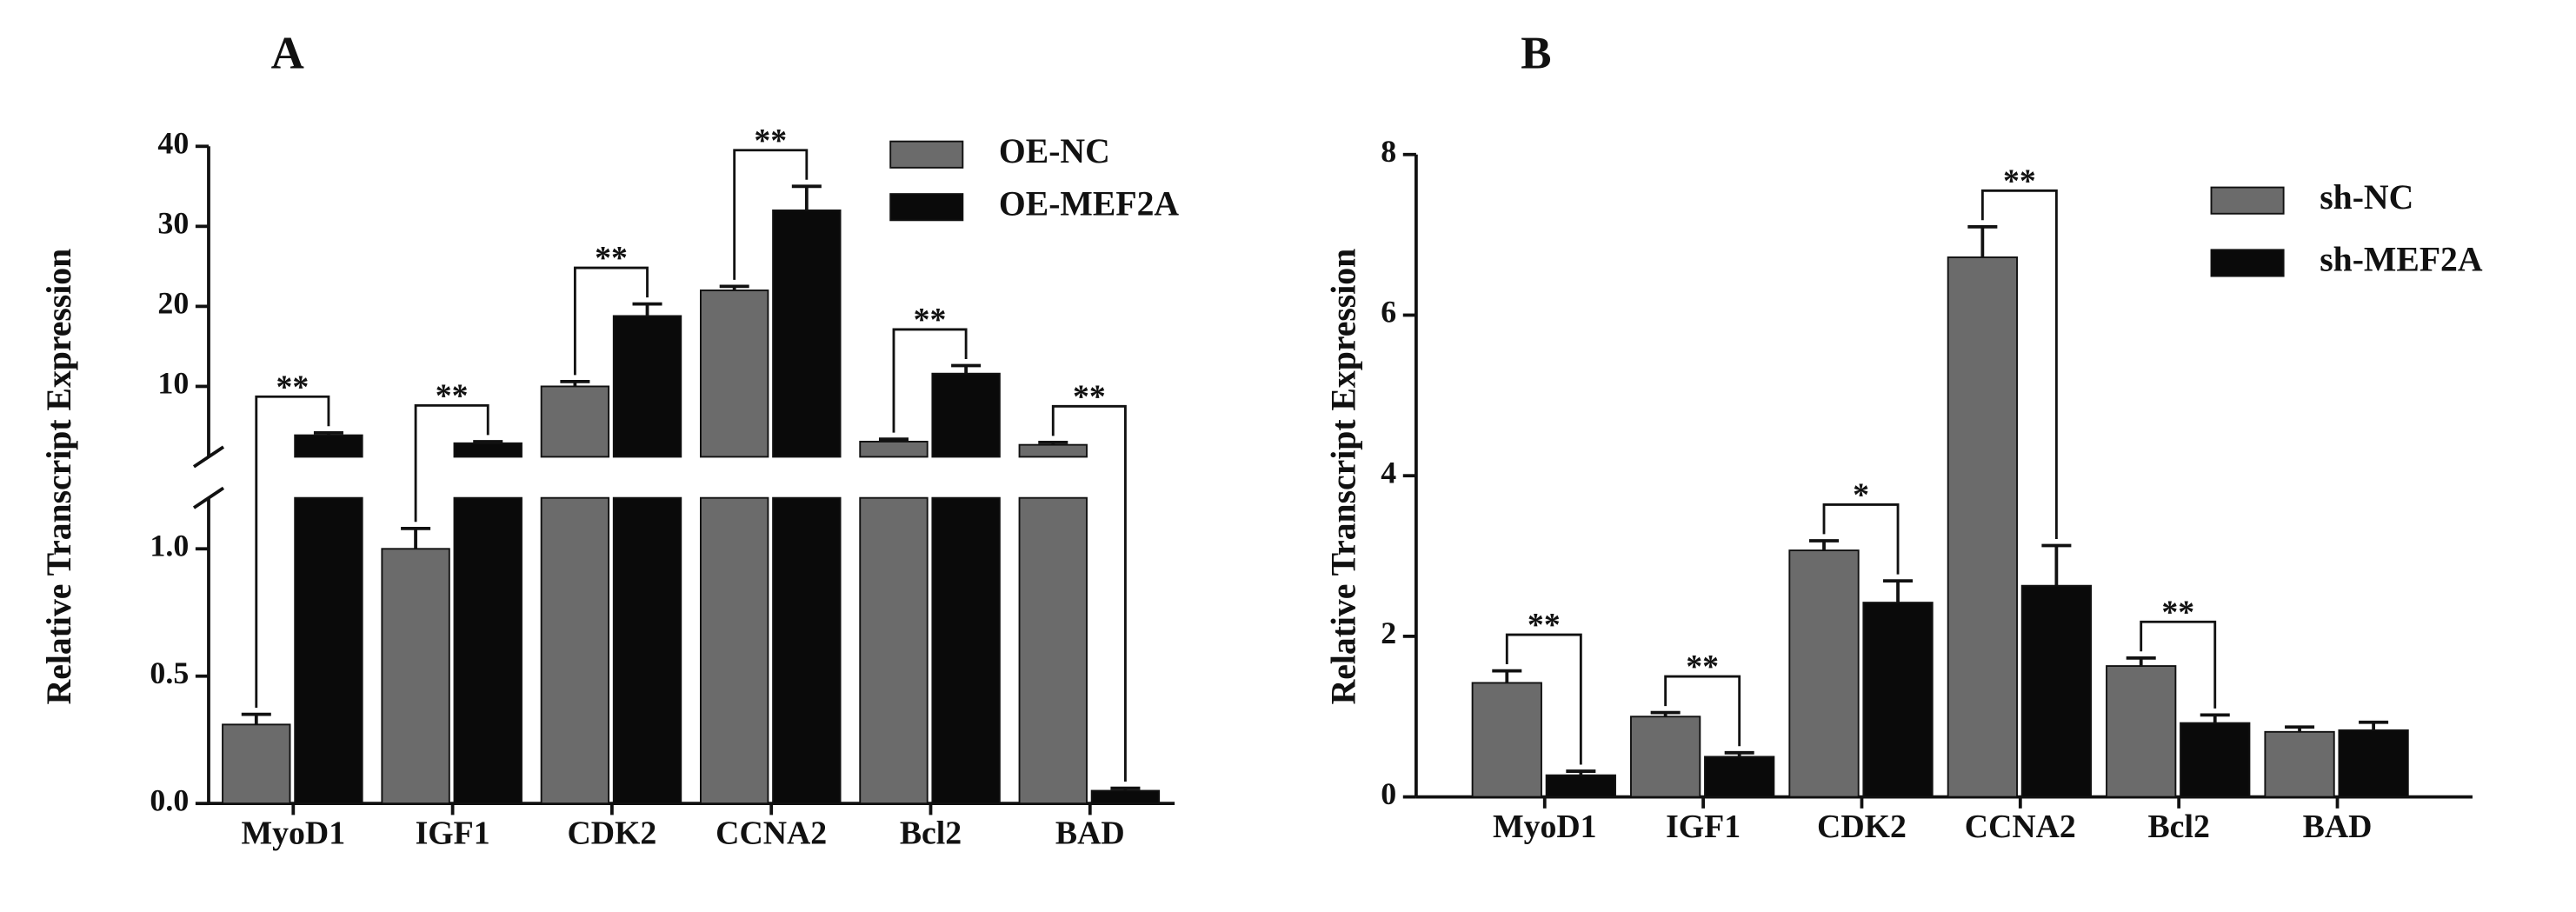 Image resolution: width=2576 pixels, height=912 pixels. I want to click on y-tick-label: 30, so click(173, 223).